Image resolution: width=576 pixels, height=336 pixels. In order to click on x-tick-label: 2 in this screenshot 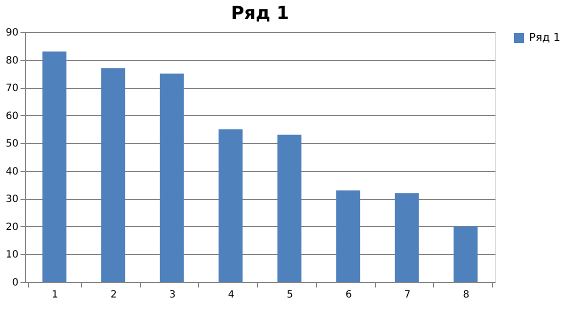, I will do `click(113, 295)`.